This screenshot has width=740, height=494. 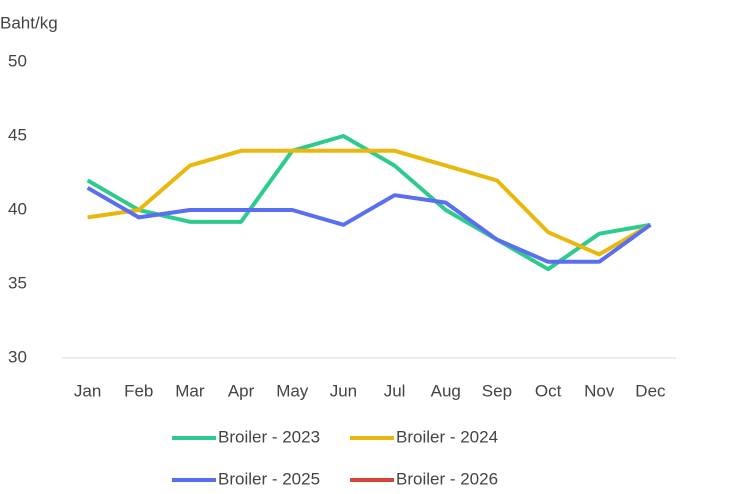 What do you see at coordinates (599, 390) in the screenshot?
I see `x-tick-label: Nov` at bounding box center [599, 390].